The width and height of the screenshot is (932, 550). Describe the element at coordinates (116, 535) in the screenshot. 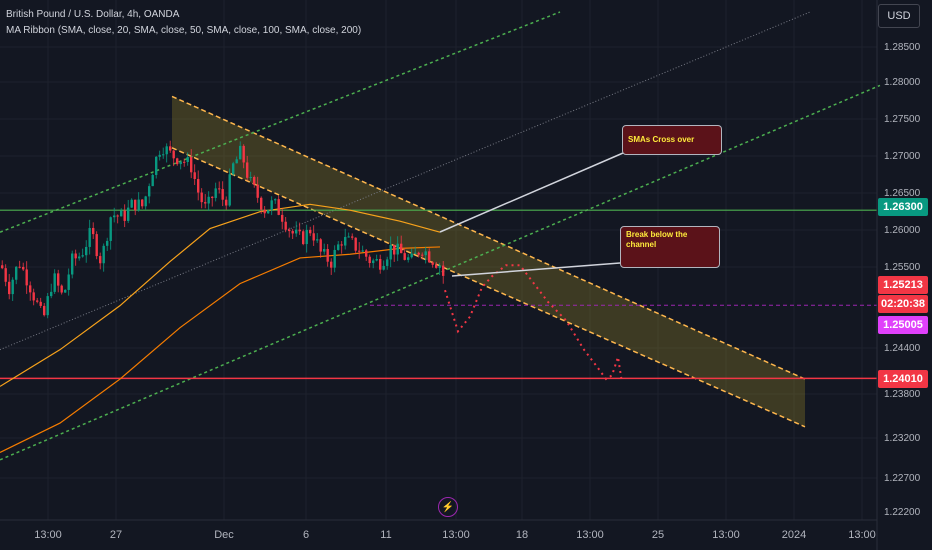

I see `time-tick: 27` at that location.